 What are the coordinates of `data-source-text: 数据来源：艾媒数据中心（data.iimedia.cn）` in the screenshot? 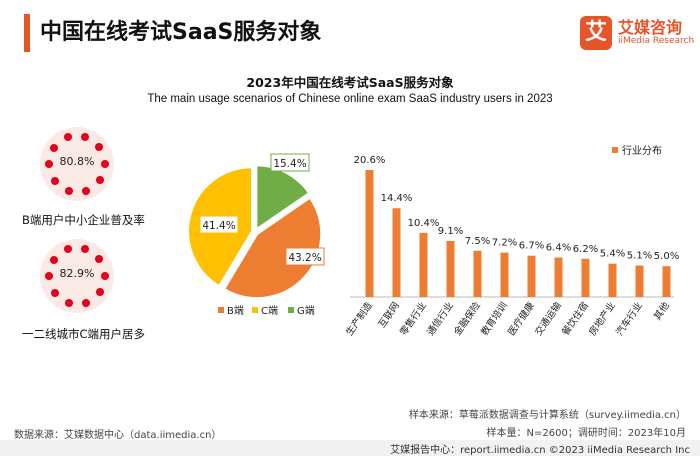 It's located at (118, 435).